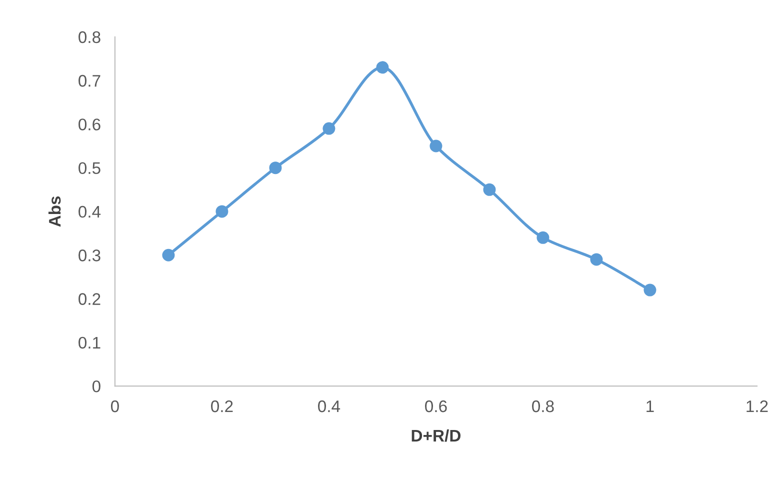  I want to click on x-tick-label: 0.4, so click(329, 406).